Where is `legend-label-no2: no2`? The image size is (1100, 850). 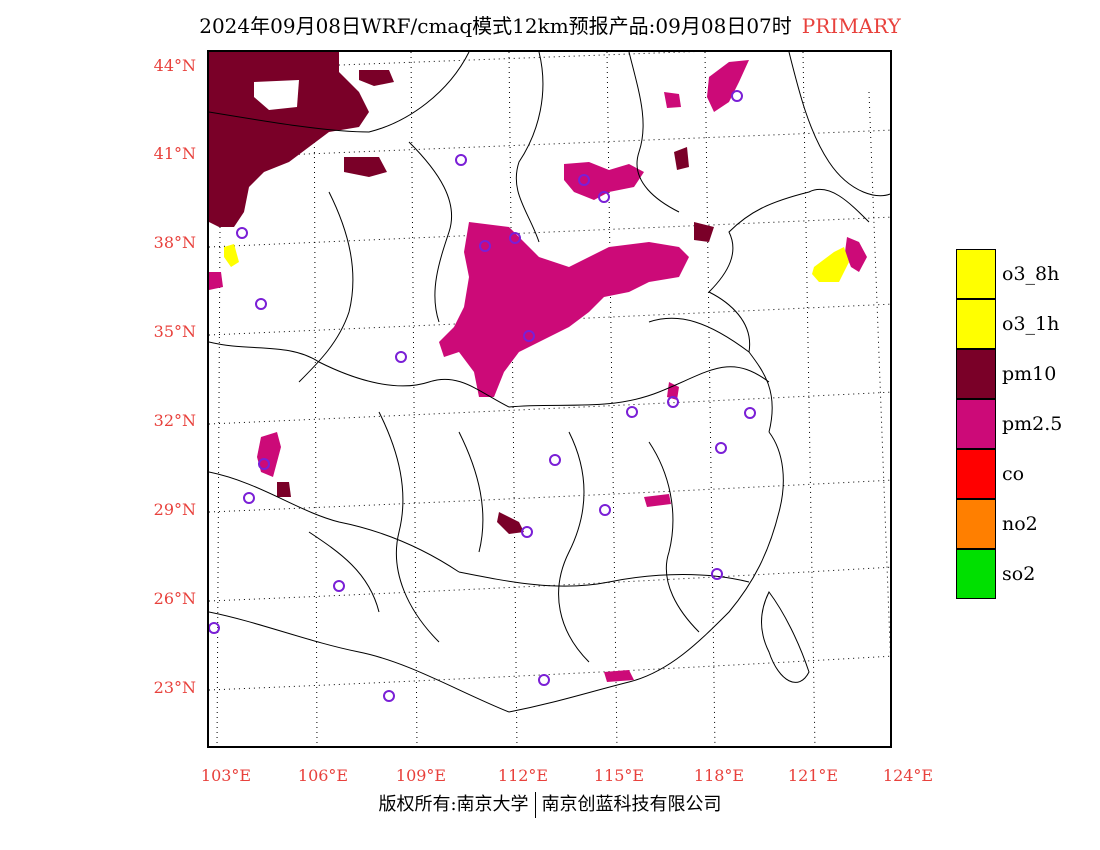
legend-label-no2: no2 is located at coordinates (1020, 524).